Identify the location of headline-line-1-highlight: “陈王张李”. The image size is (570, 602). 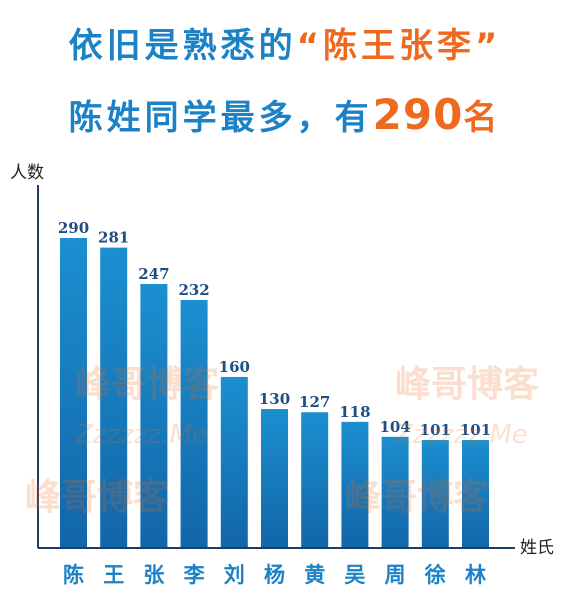
(399, 46).